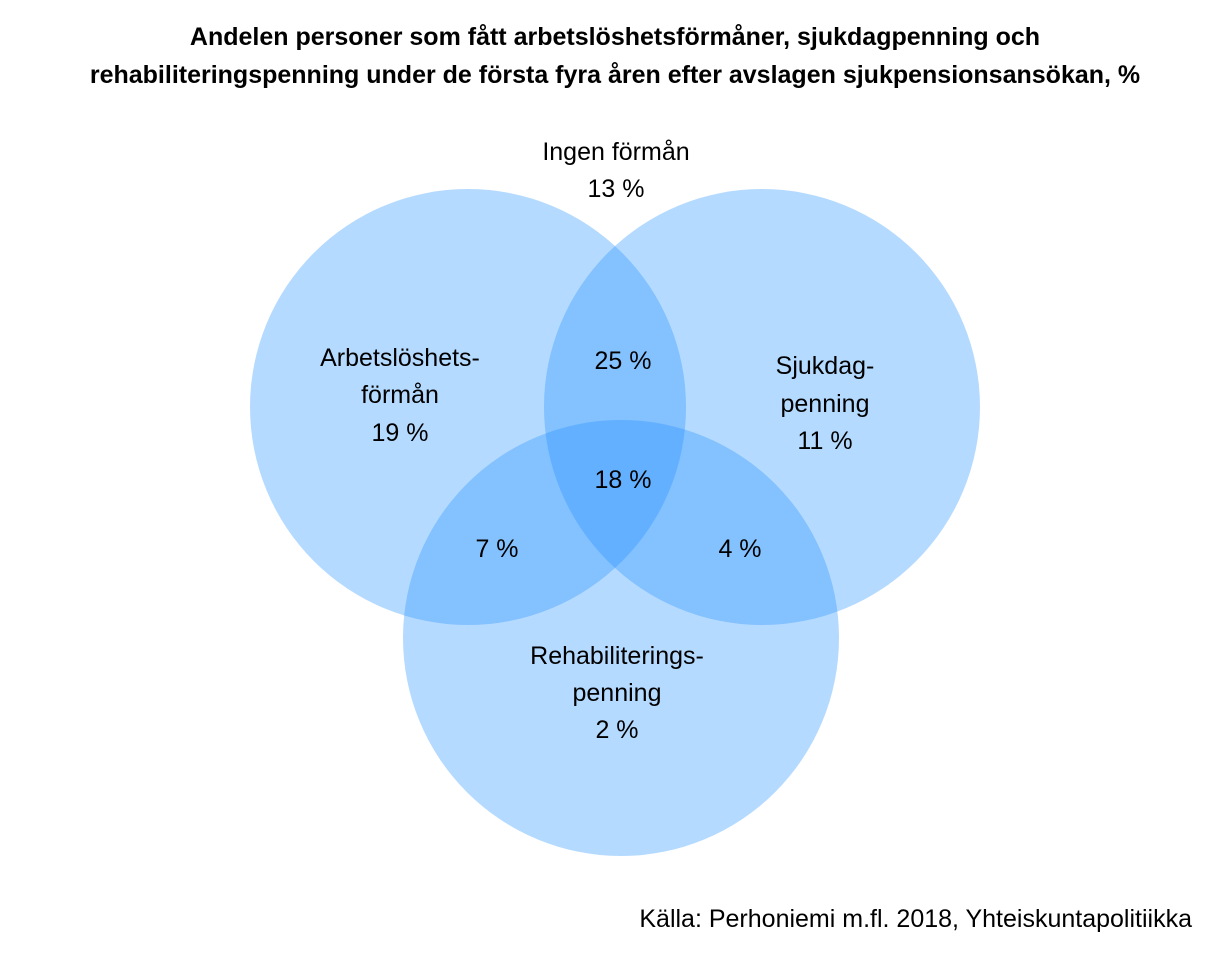 The image size is (1230, 962). What do you see at coordinates (615, 152) in the screenshot?
I see `label-none: Ingen förmån` at bounding box center [615, 152].